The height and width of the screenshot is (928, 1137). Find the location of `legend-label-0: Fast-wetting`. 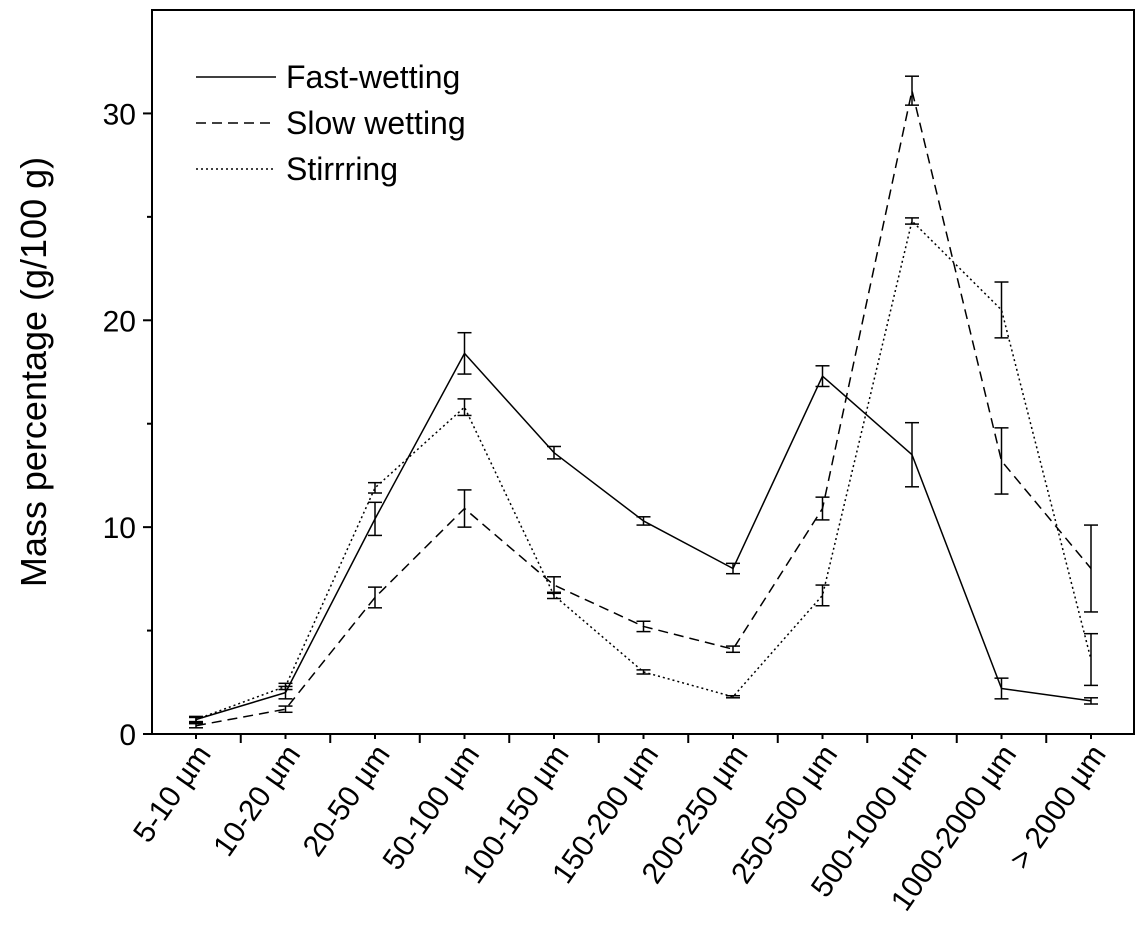

legend-label-0: Fast-wetting is located at coordinates (373, 77).